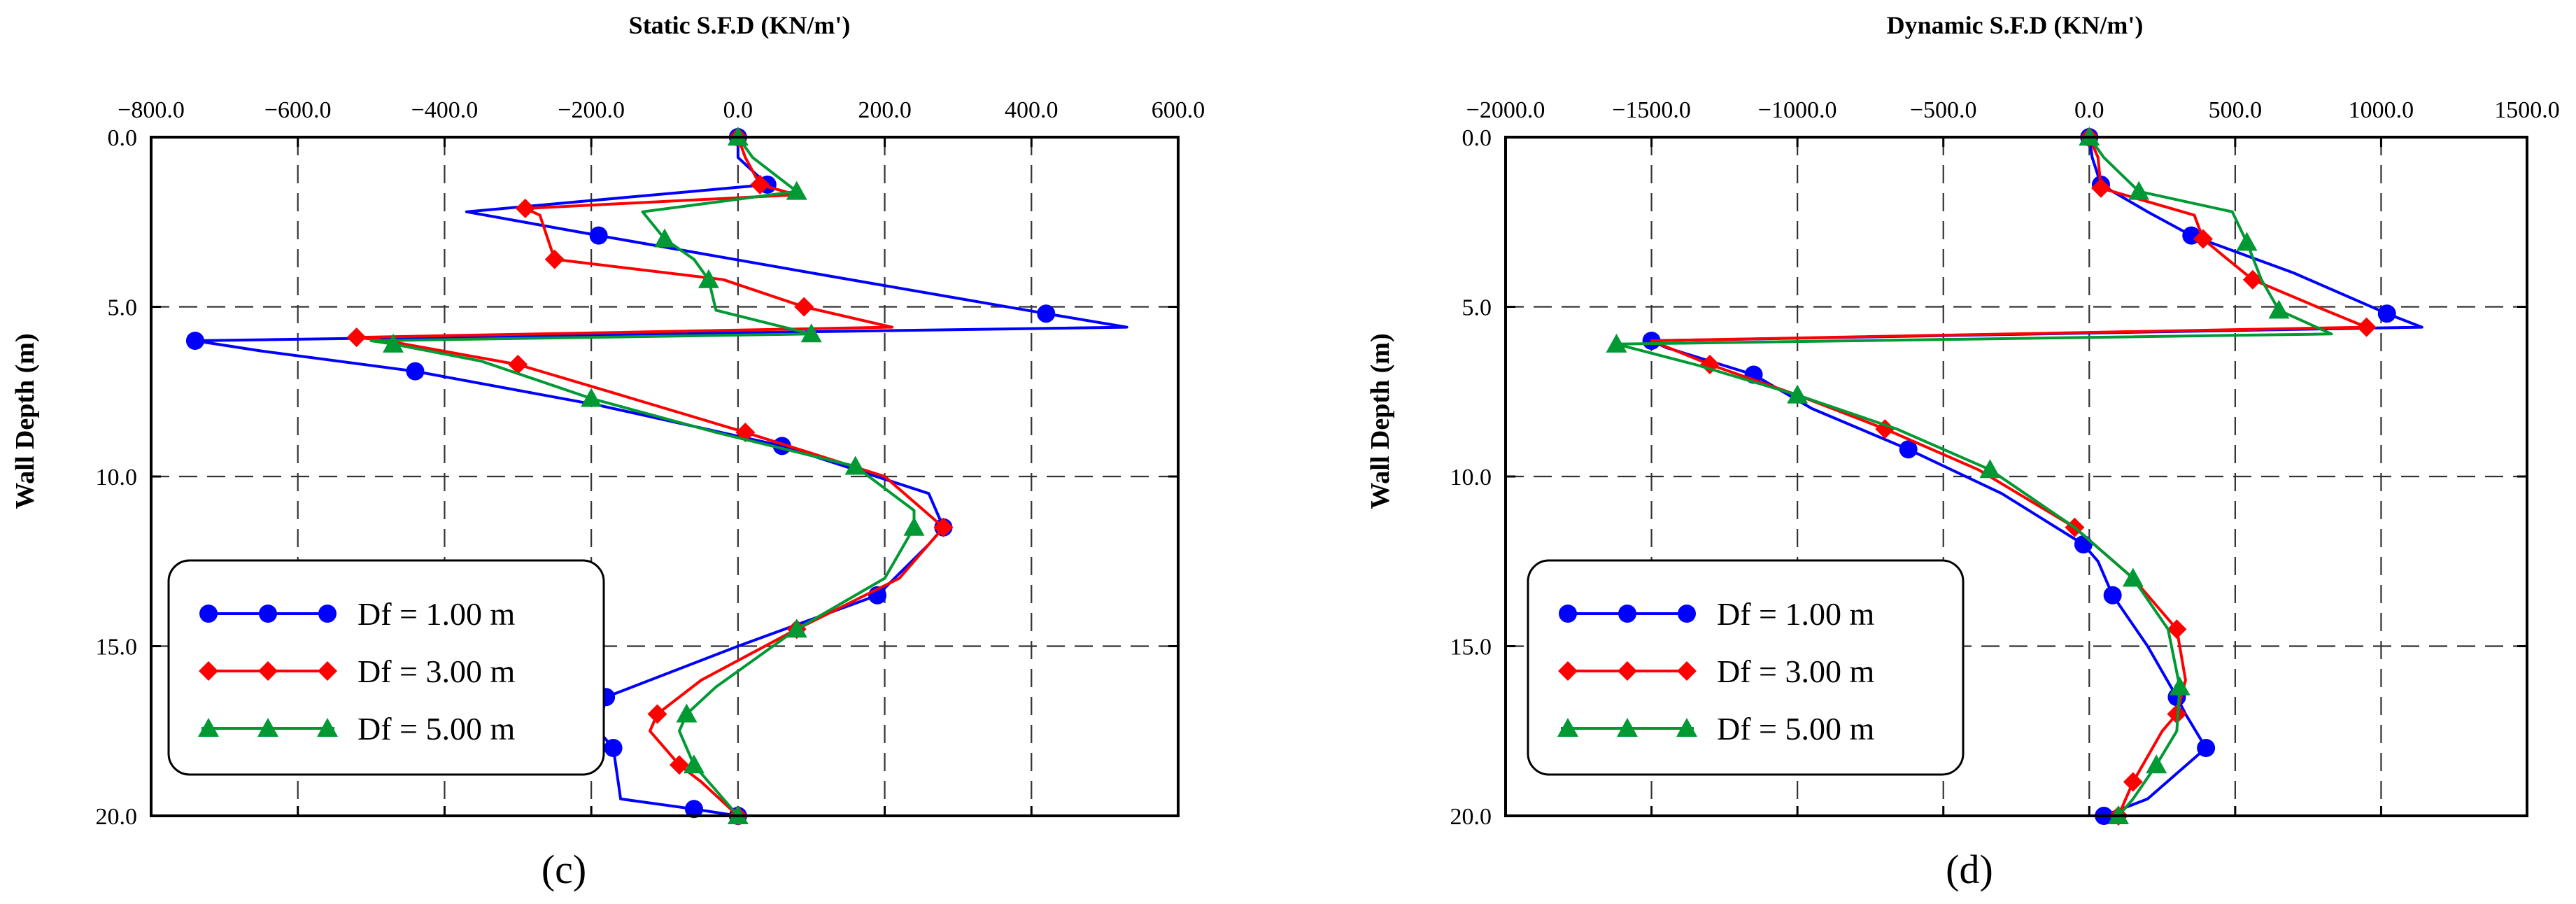  Describe the element at coordinates (436, 614) in the screenshot. I see `legend-label: Df = 1.00 m` at that location.